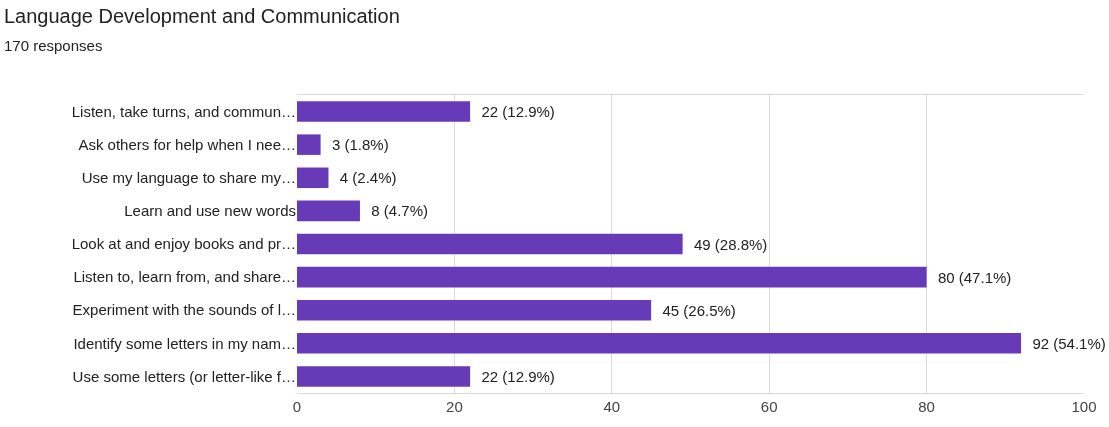 This screenshot has width=1109, height=427. I want to click on data-label: 92 (54.1%), so click(1065, 343).